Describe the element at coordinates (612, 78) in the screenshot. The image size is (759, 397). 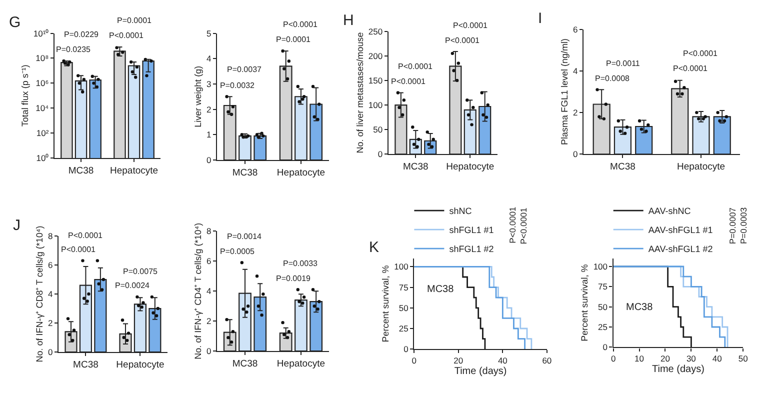
I see `annotation: P=0.0008` at that location.